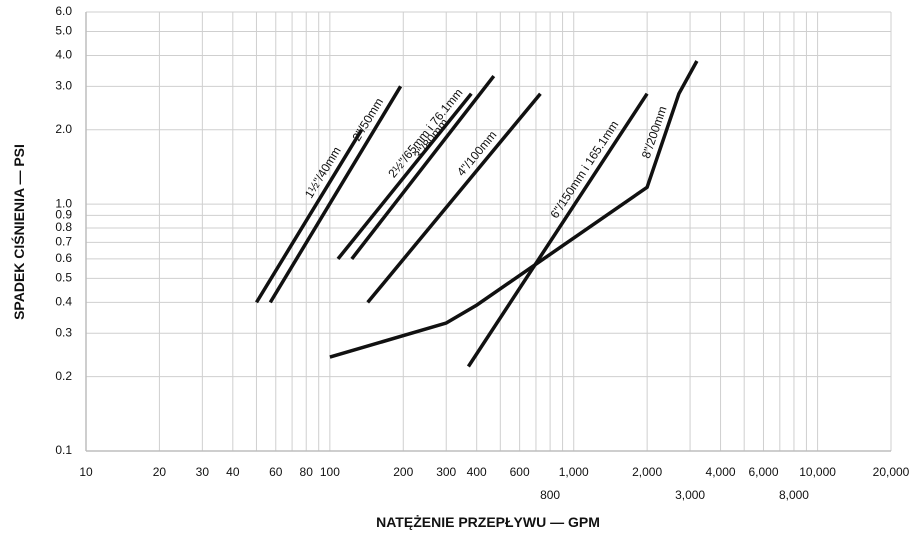 The height and width of the screenshot is (545, 914). Describe the element at coordinates (203, 472) in the screenshot. I see `x-tick-label: 30` at that location.